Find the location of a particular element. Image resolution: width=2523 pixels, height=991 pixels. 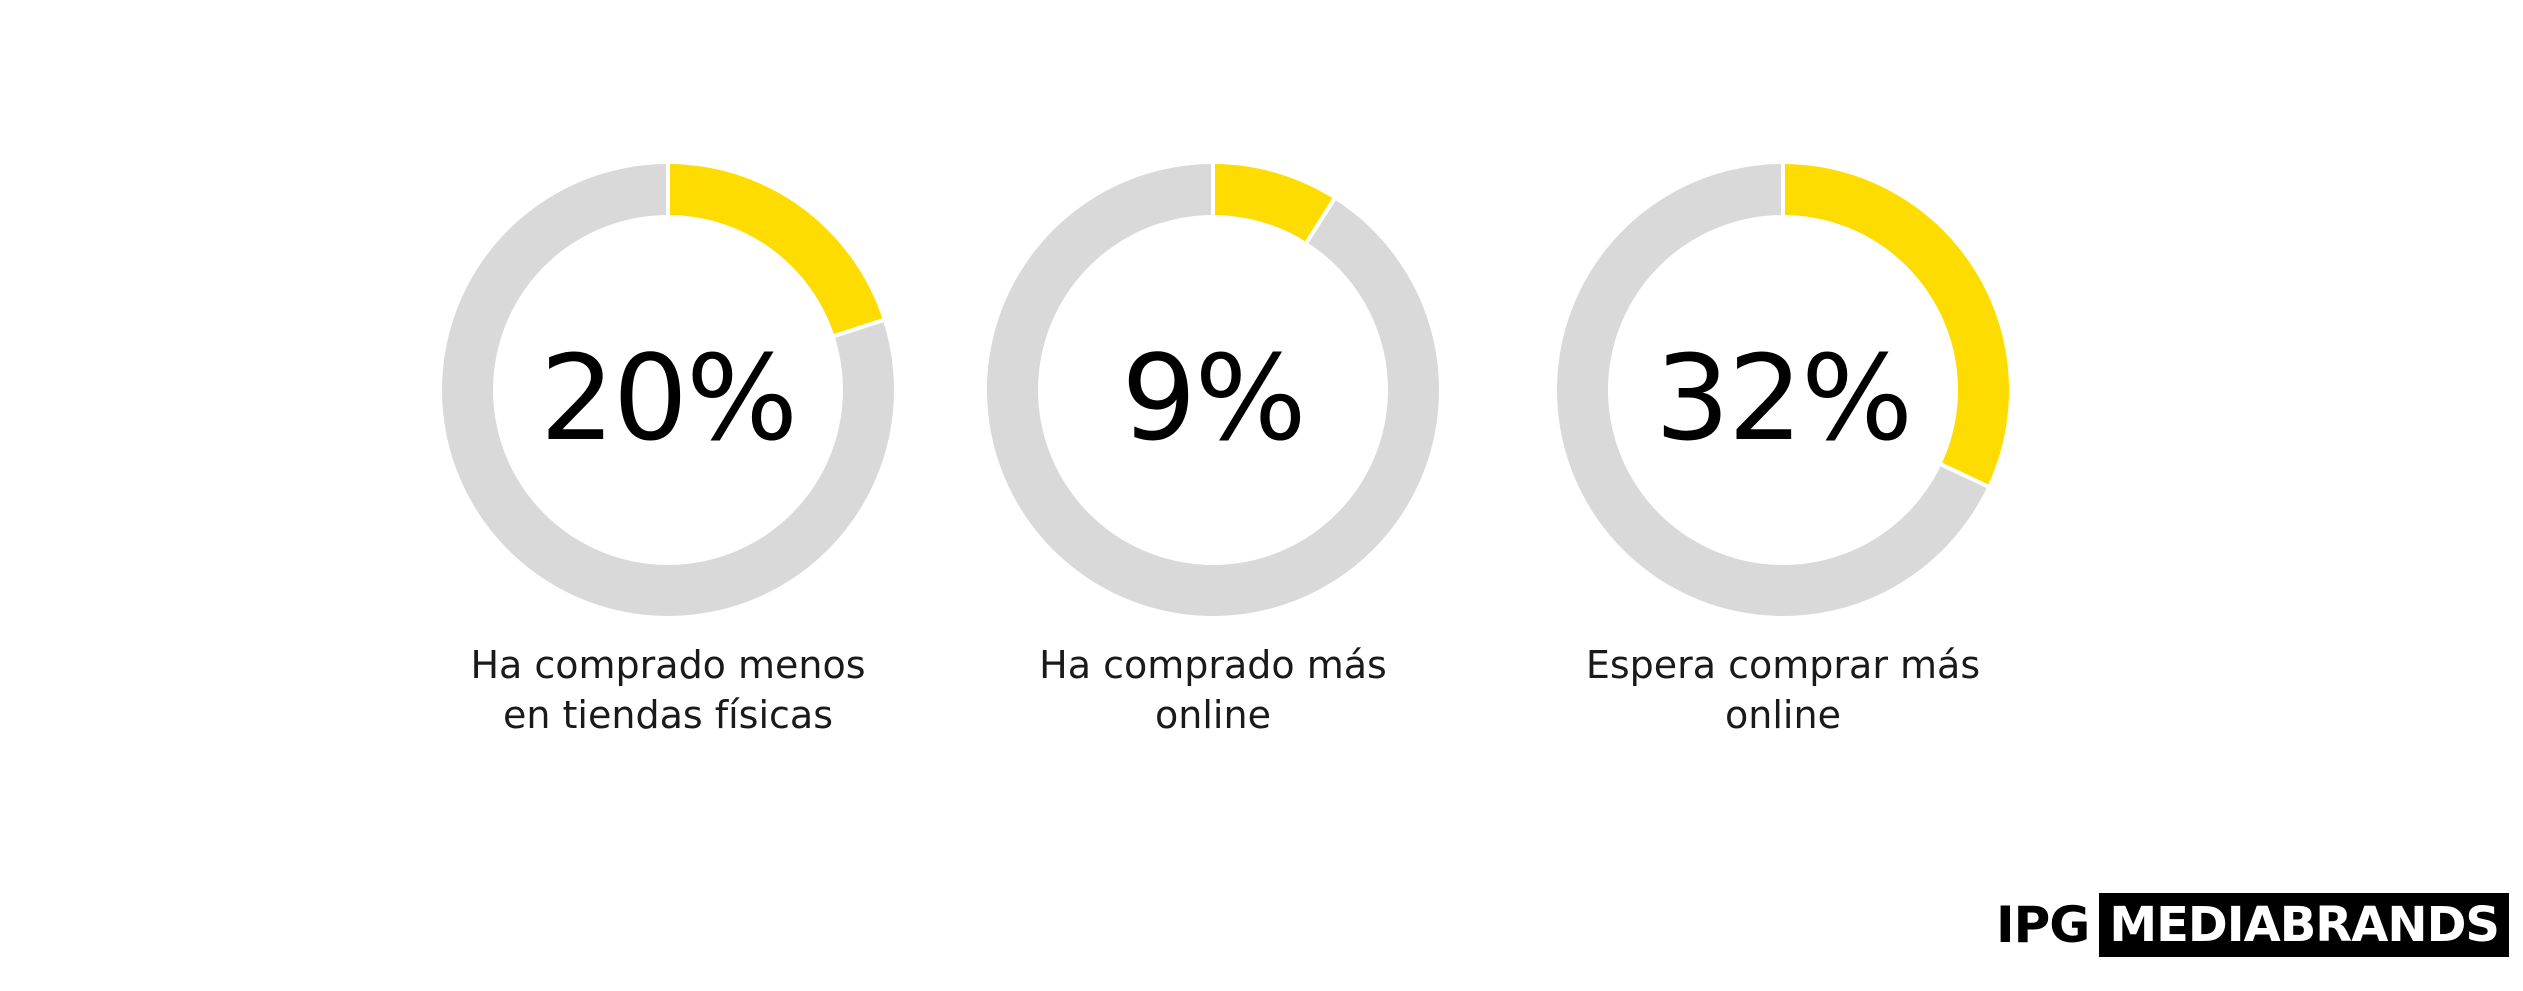

donut-caption-line: Ha comprado menos is located at coordinates (668, 665).